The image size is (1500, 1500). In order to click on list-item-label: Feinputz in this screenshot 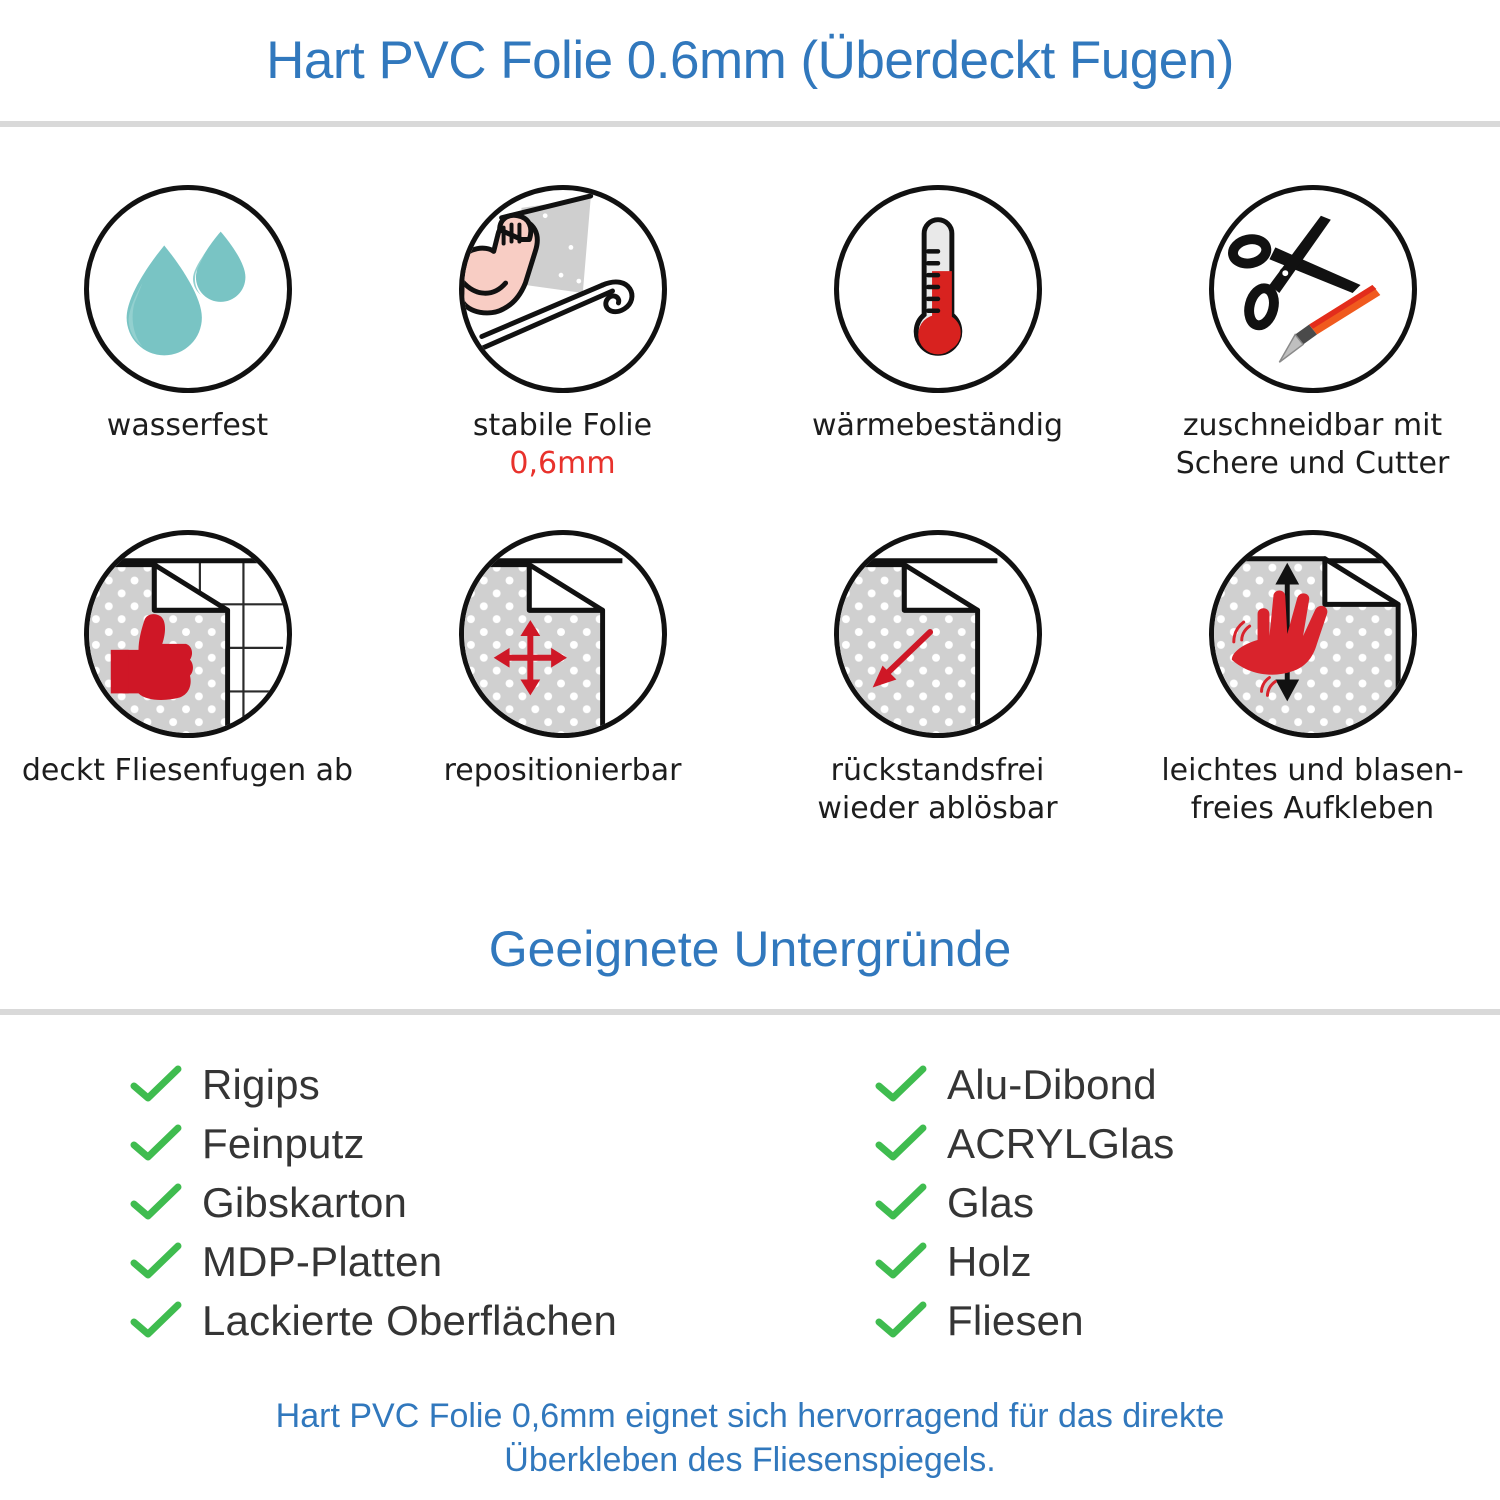, I will do `click(283, 1143)`.